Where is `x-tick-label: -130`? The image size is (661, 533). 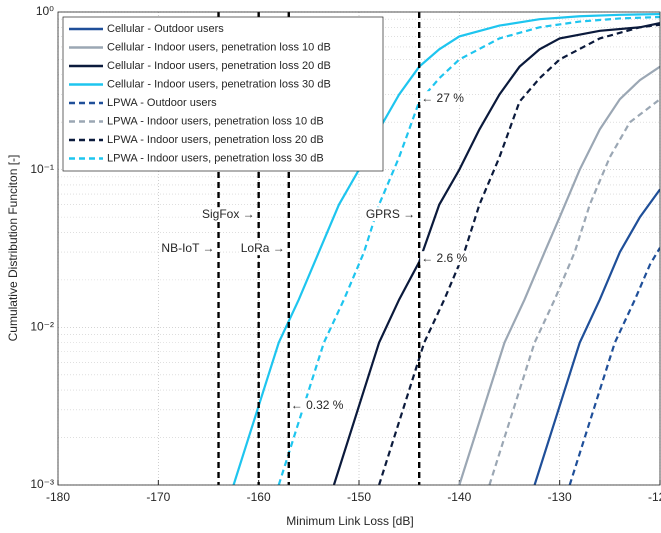
x-tick-label: -130 is located at coordinates (560, 497).